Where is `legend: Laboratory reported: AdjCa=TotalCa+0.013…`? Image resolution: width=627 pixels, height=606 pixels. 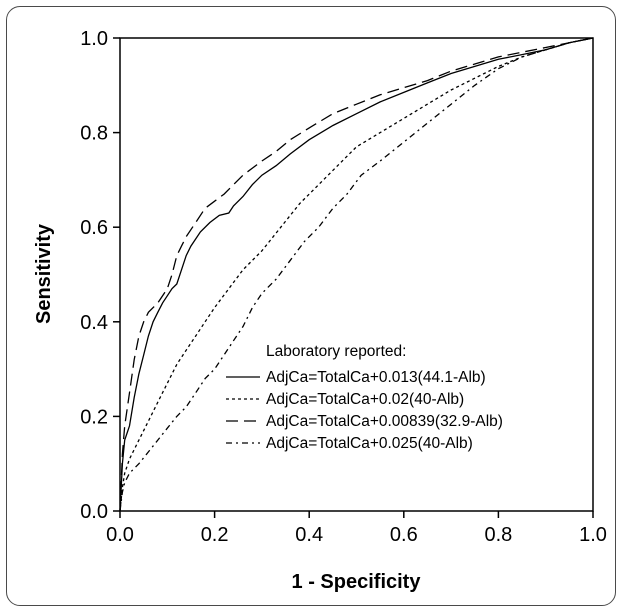 legend: Laboratory reported: AdjCa=TotalCa+0.013… is located at coordinates (364, 397).